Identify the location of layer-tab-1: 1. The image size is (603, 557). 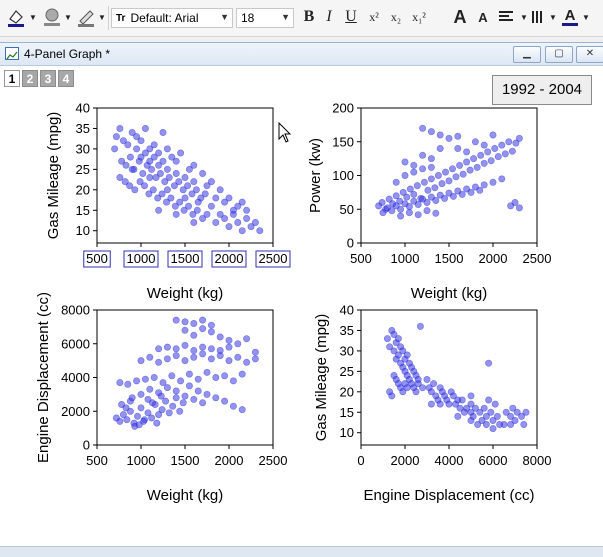
(12, 78).